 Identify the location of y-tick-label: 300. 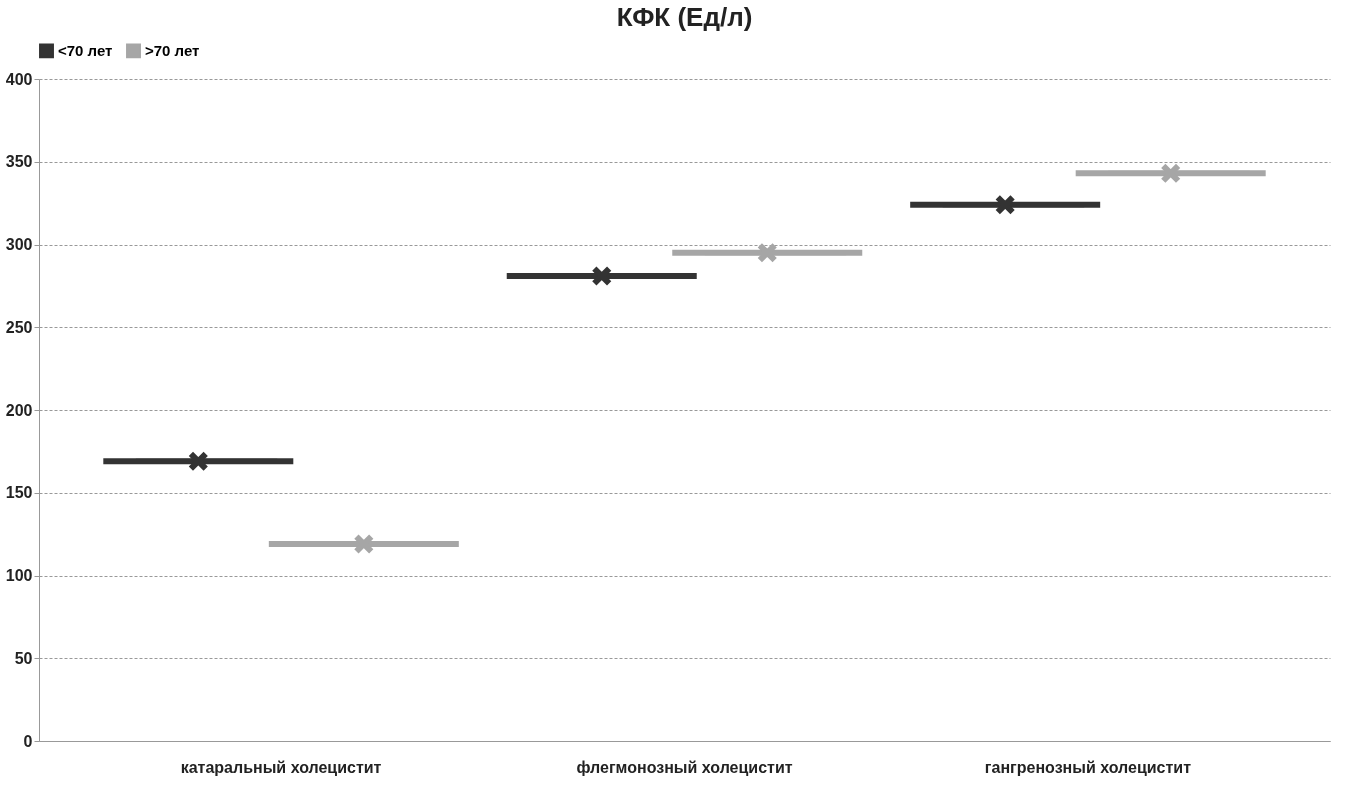
(19, 244).